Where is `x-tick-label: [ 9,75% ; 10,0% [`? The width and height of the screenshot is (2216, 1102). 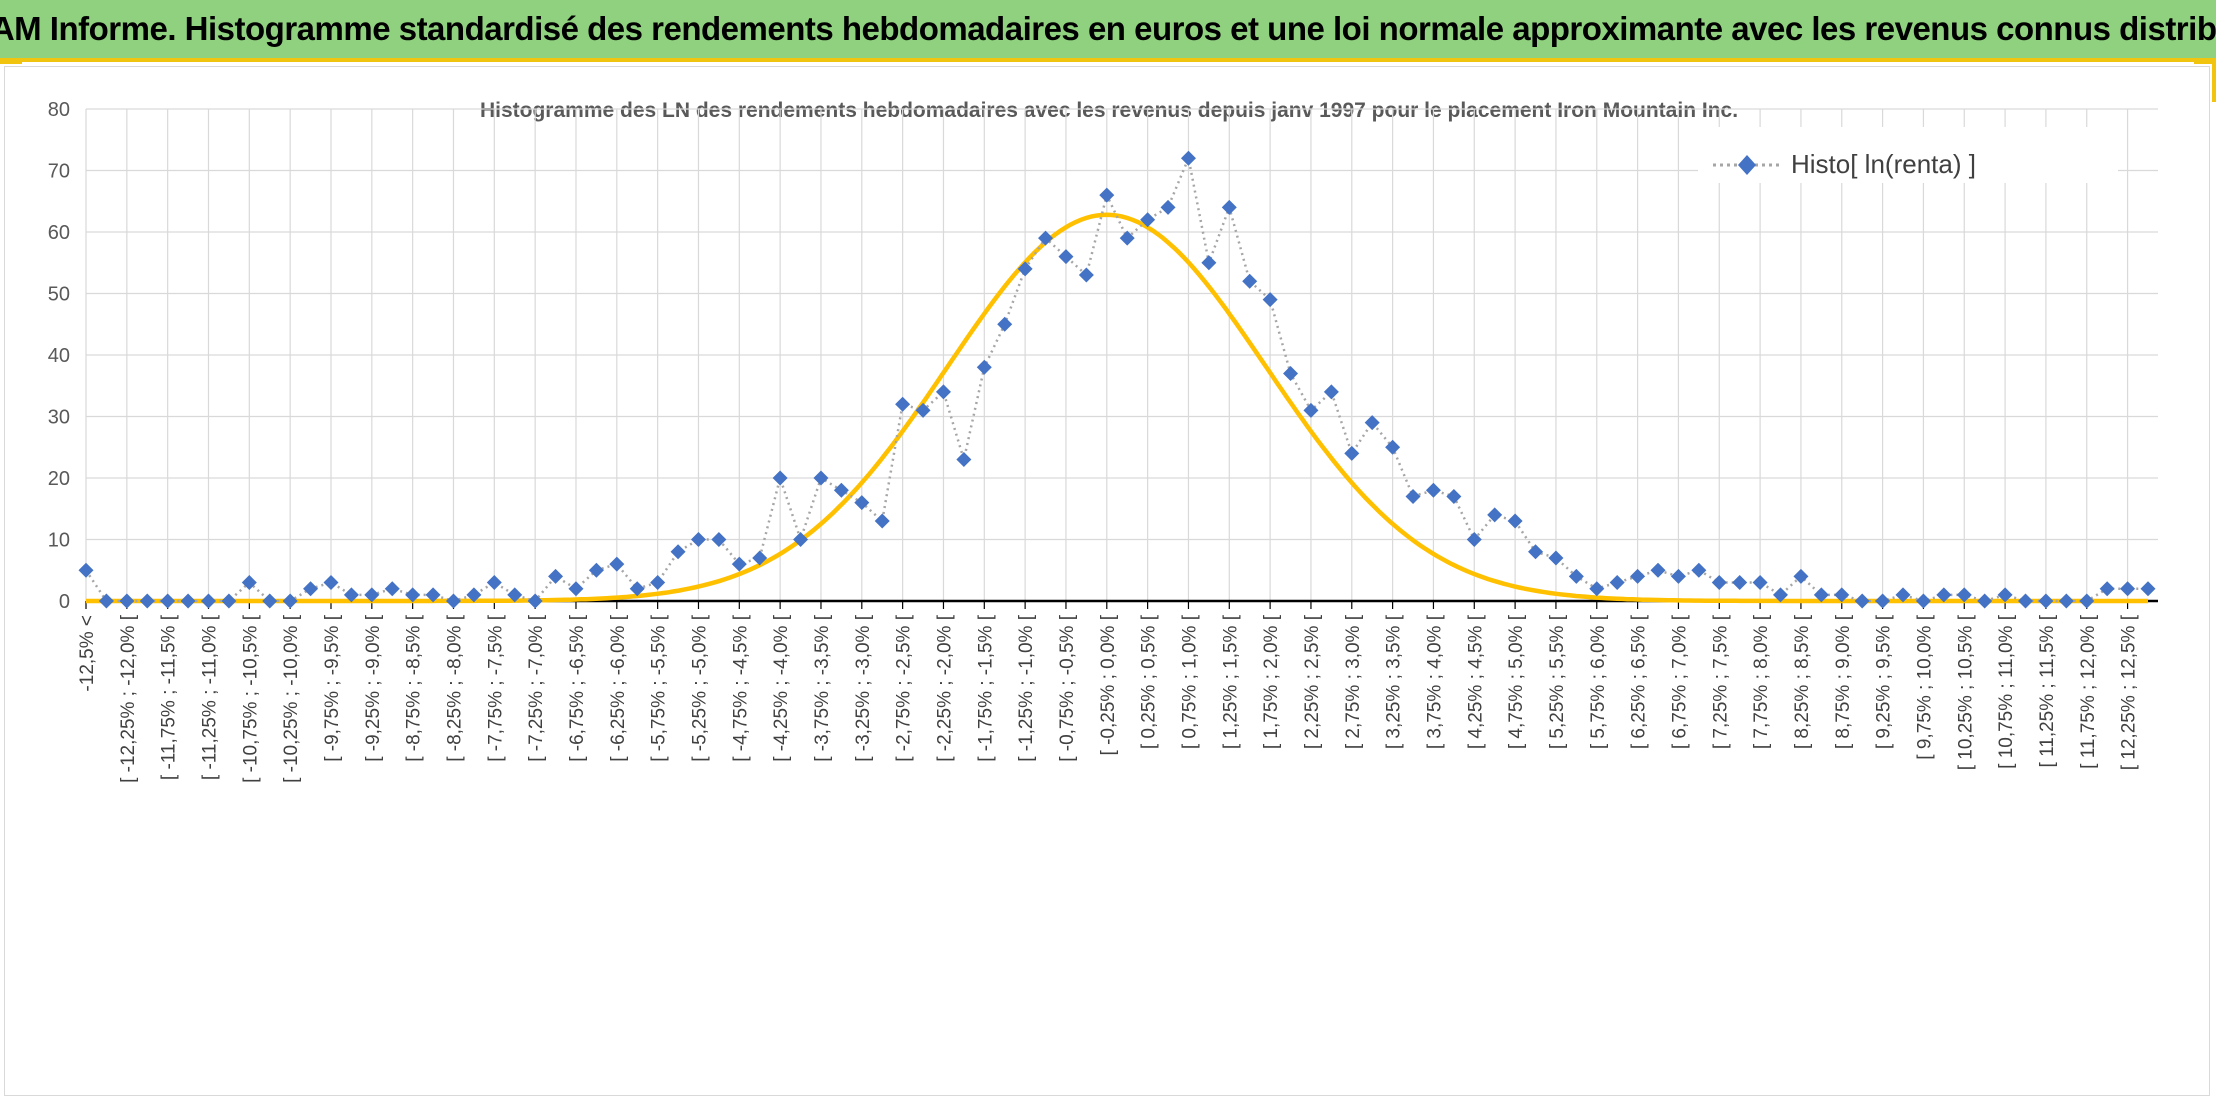
x-tick-label: [ 9,75% ; 10,0% [ is located at coordinates (1924, 686).